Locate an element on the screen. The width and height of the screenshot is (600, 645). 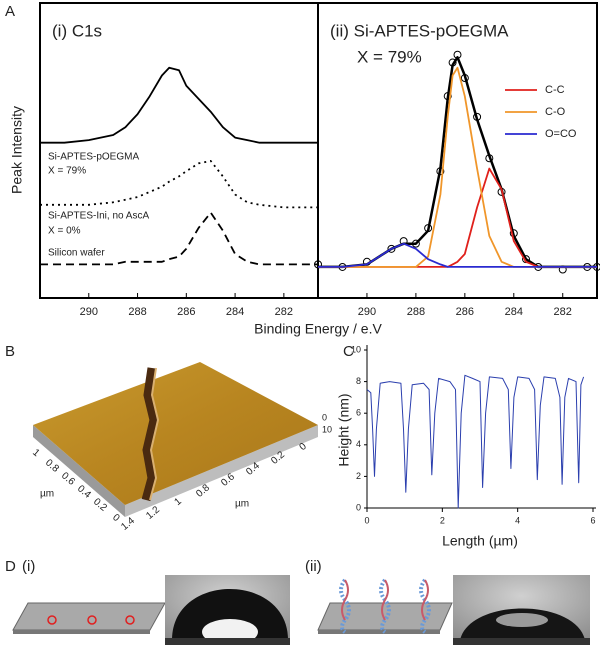
x-axis-label: Length (µm) is located at coordinates (480, 541).